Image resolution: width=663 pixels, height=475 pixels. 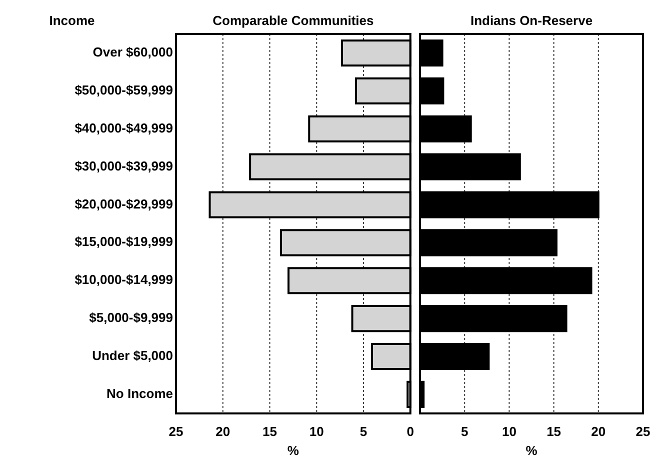 What do you see at coordinates (132, 356) in the screenshot?
I see `y-tick-label: Under $5,000` at bounding box center [132, 356].